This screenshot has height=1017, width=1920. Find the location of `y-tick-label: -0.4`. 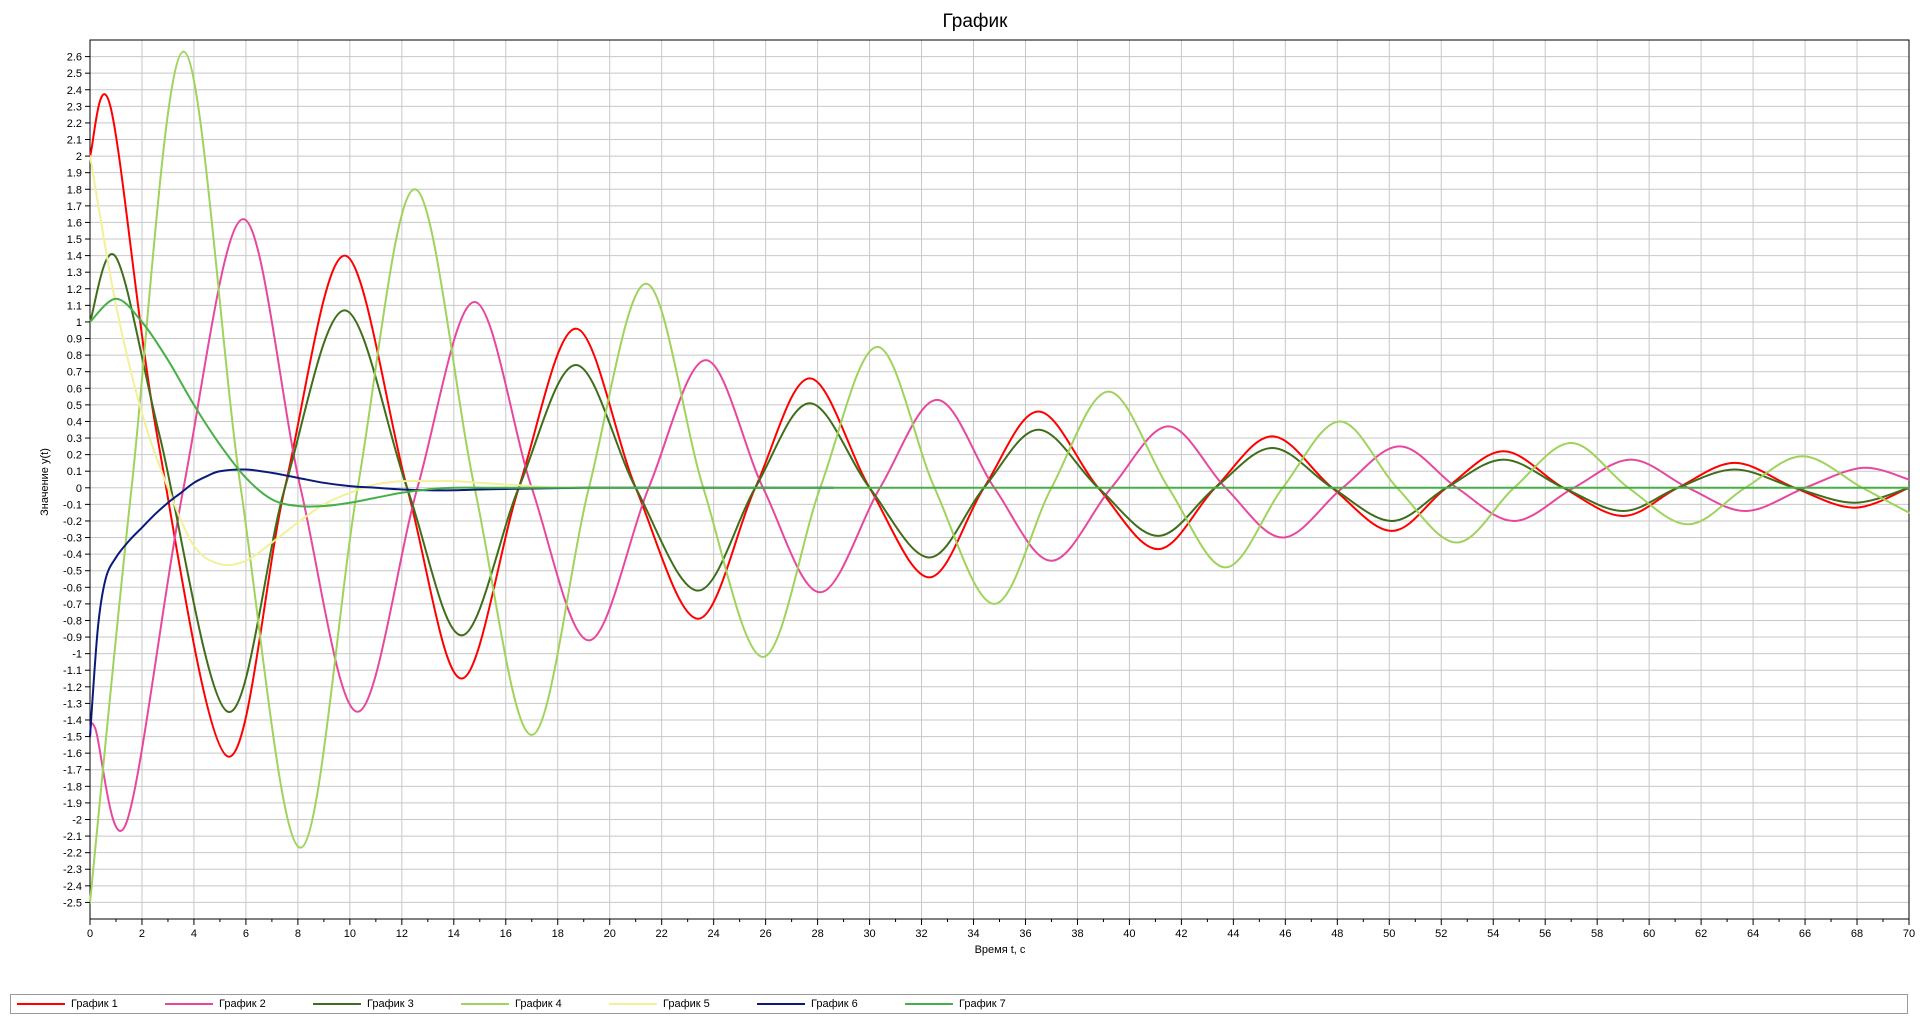

y-tick-label: -0.4 is located at coordinates (72, 555).